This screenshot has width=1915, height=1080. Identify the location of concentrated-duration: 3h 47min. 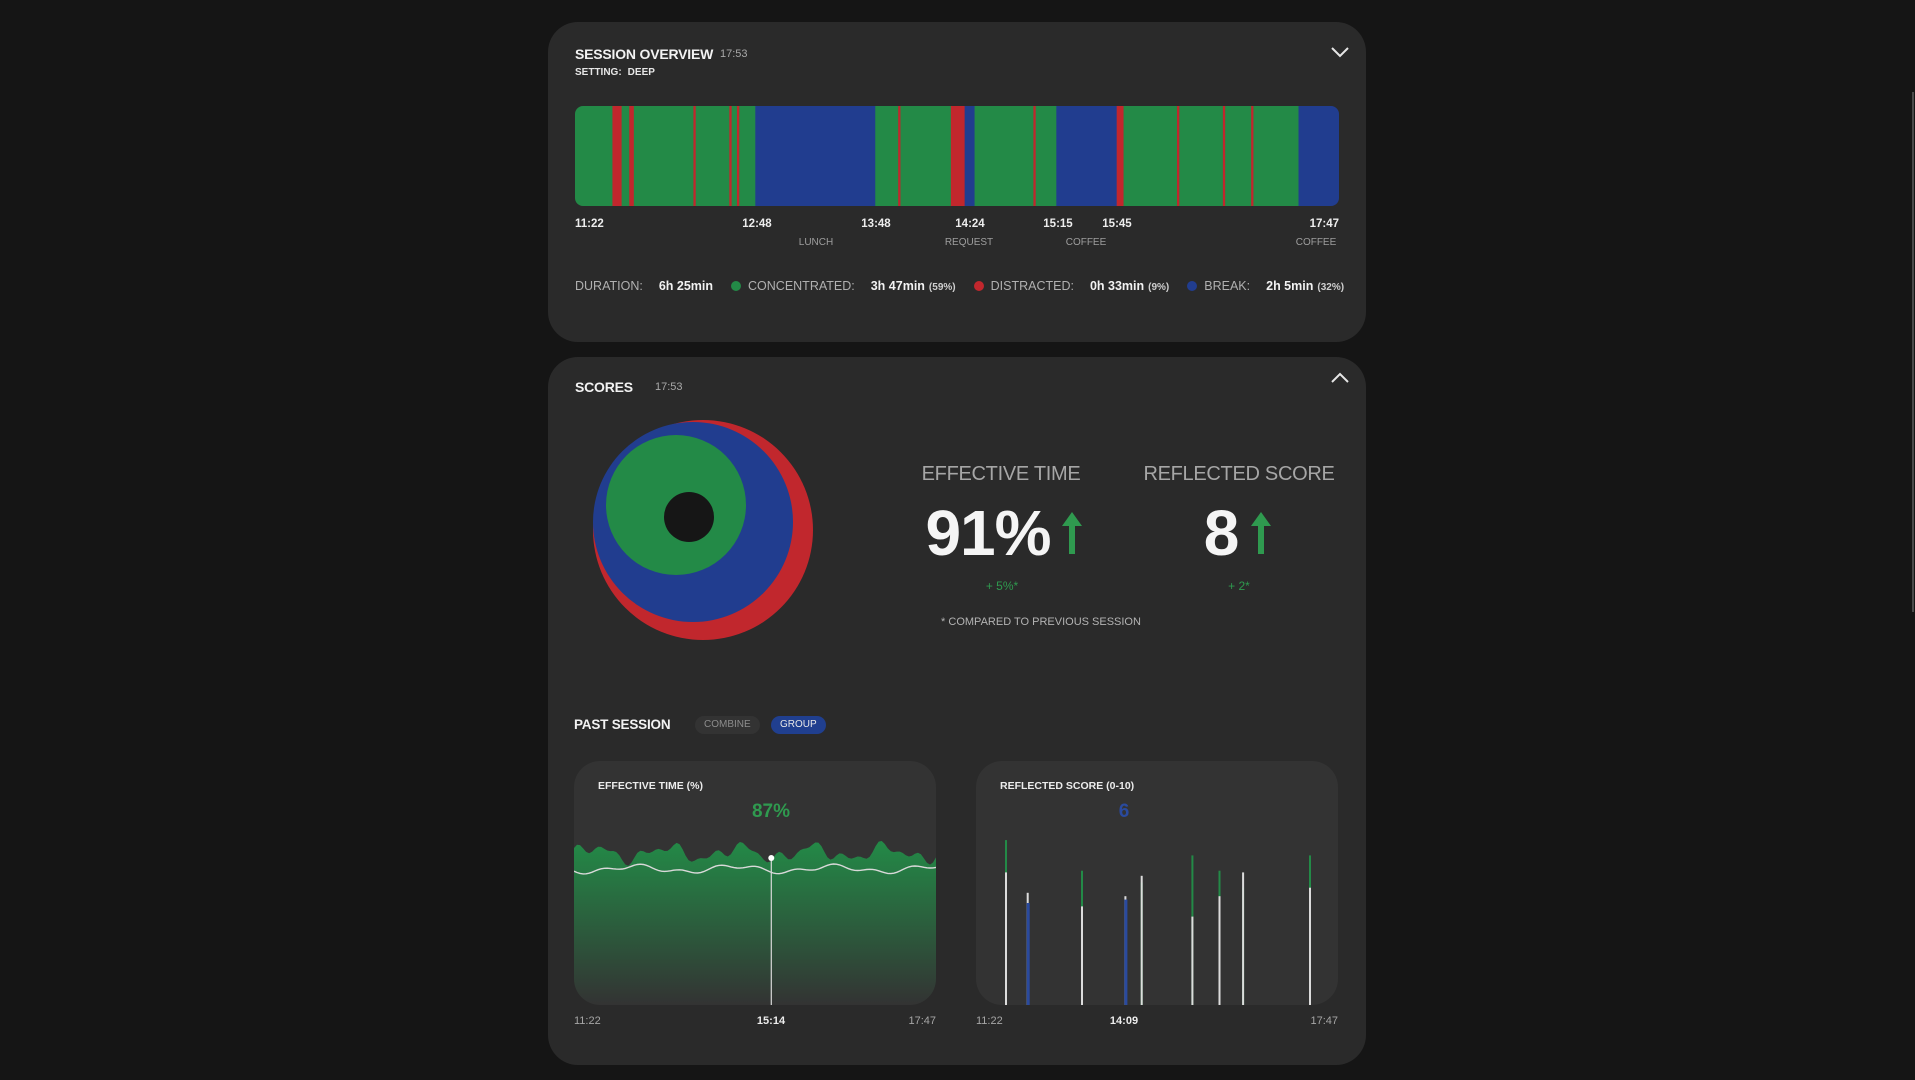
(897, 286).